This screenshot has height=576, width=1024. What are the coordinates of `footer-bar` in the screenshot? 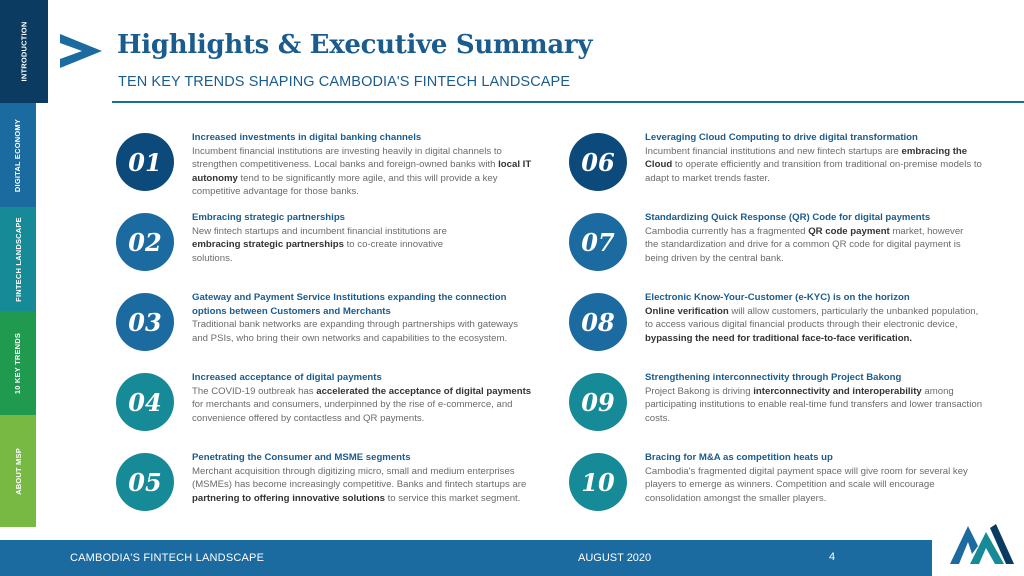 It's located at (512, 558).